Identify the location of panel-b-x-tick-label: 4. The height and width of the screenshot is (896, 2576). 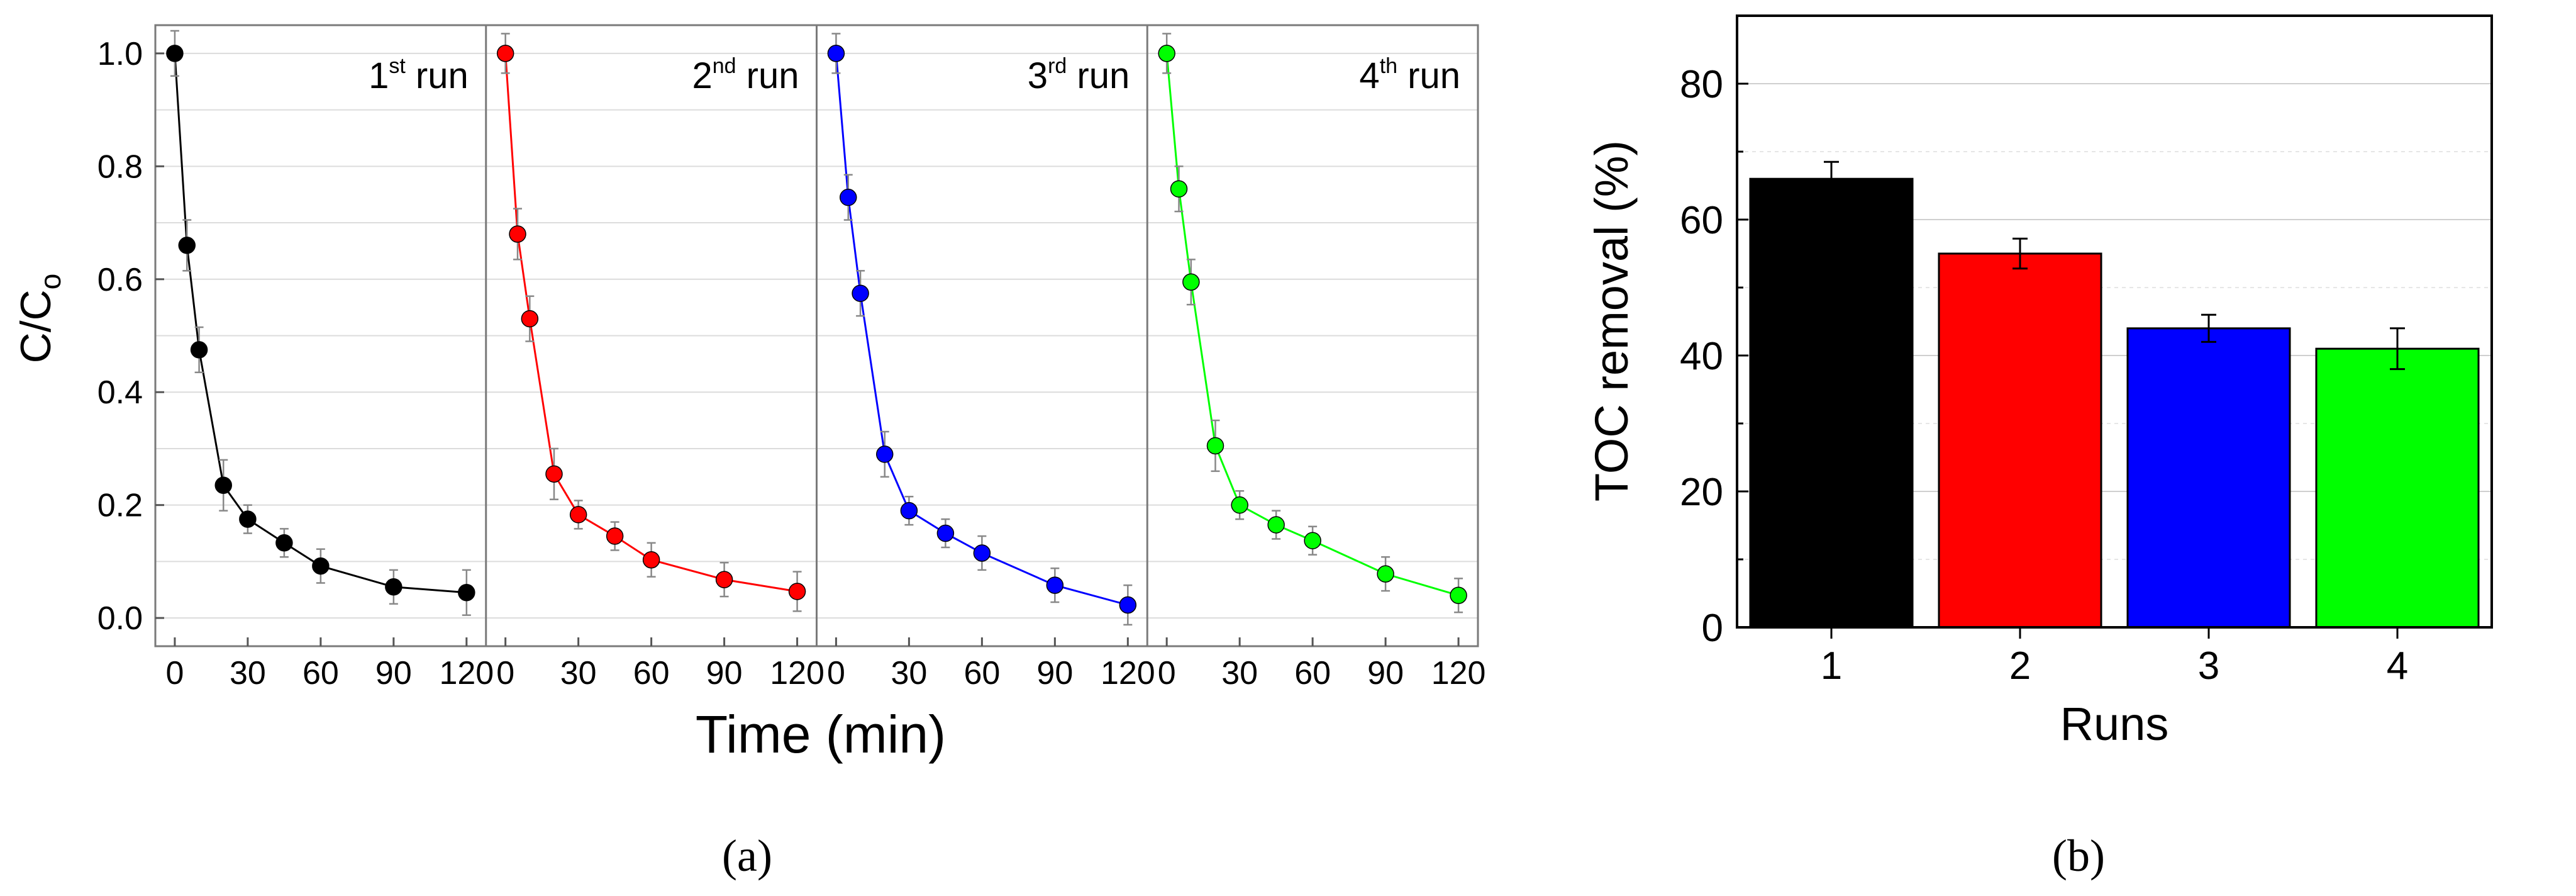
(2397, 666).